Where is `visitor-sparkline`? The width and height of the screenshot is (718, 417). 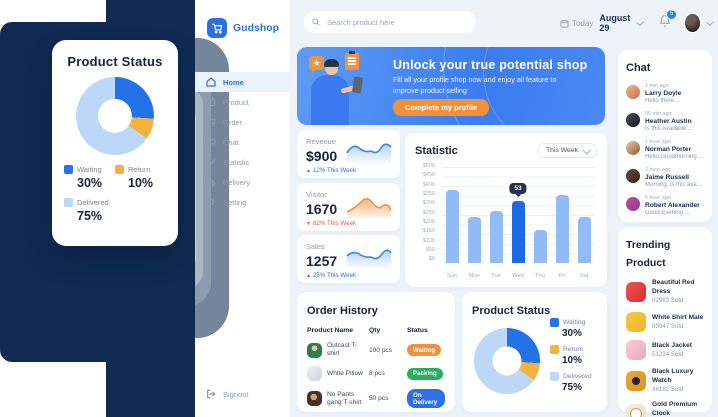 visitor-sparkline is located at coordinates (369, 208).